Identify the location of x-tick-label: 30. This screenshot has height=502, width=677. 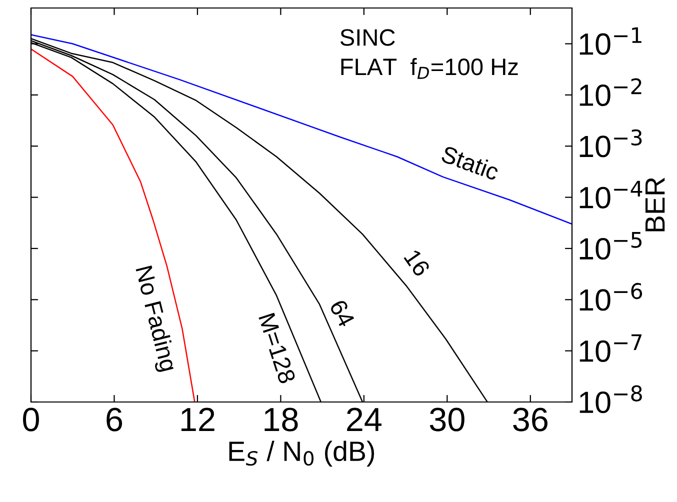
(447, 420).